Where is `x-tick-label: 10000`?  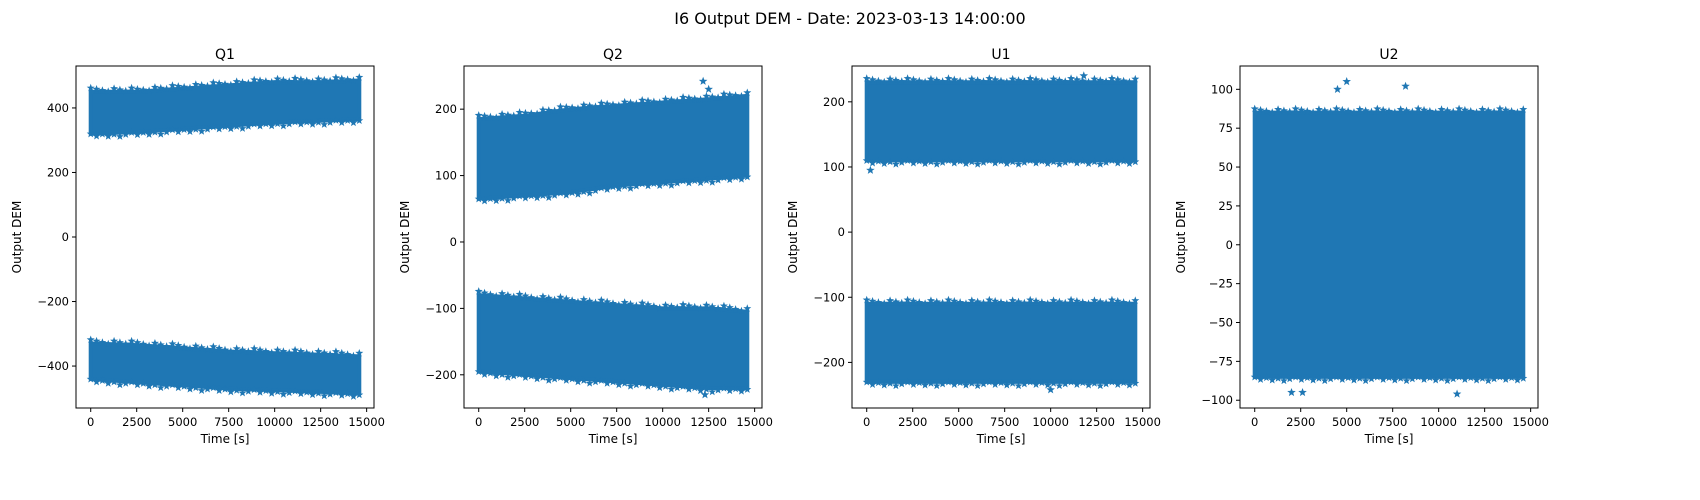
x-tick-label: 10000 is located at coordinates (1438, 422).